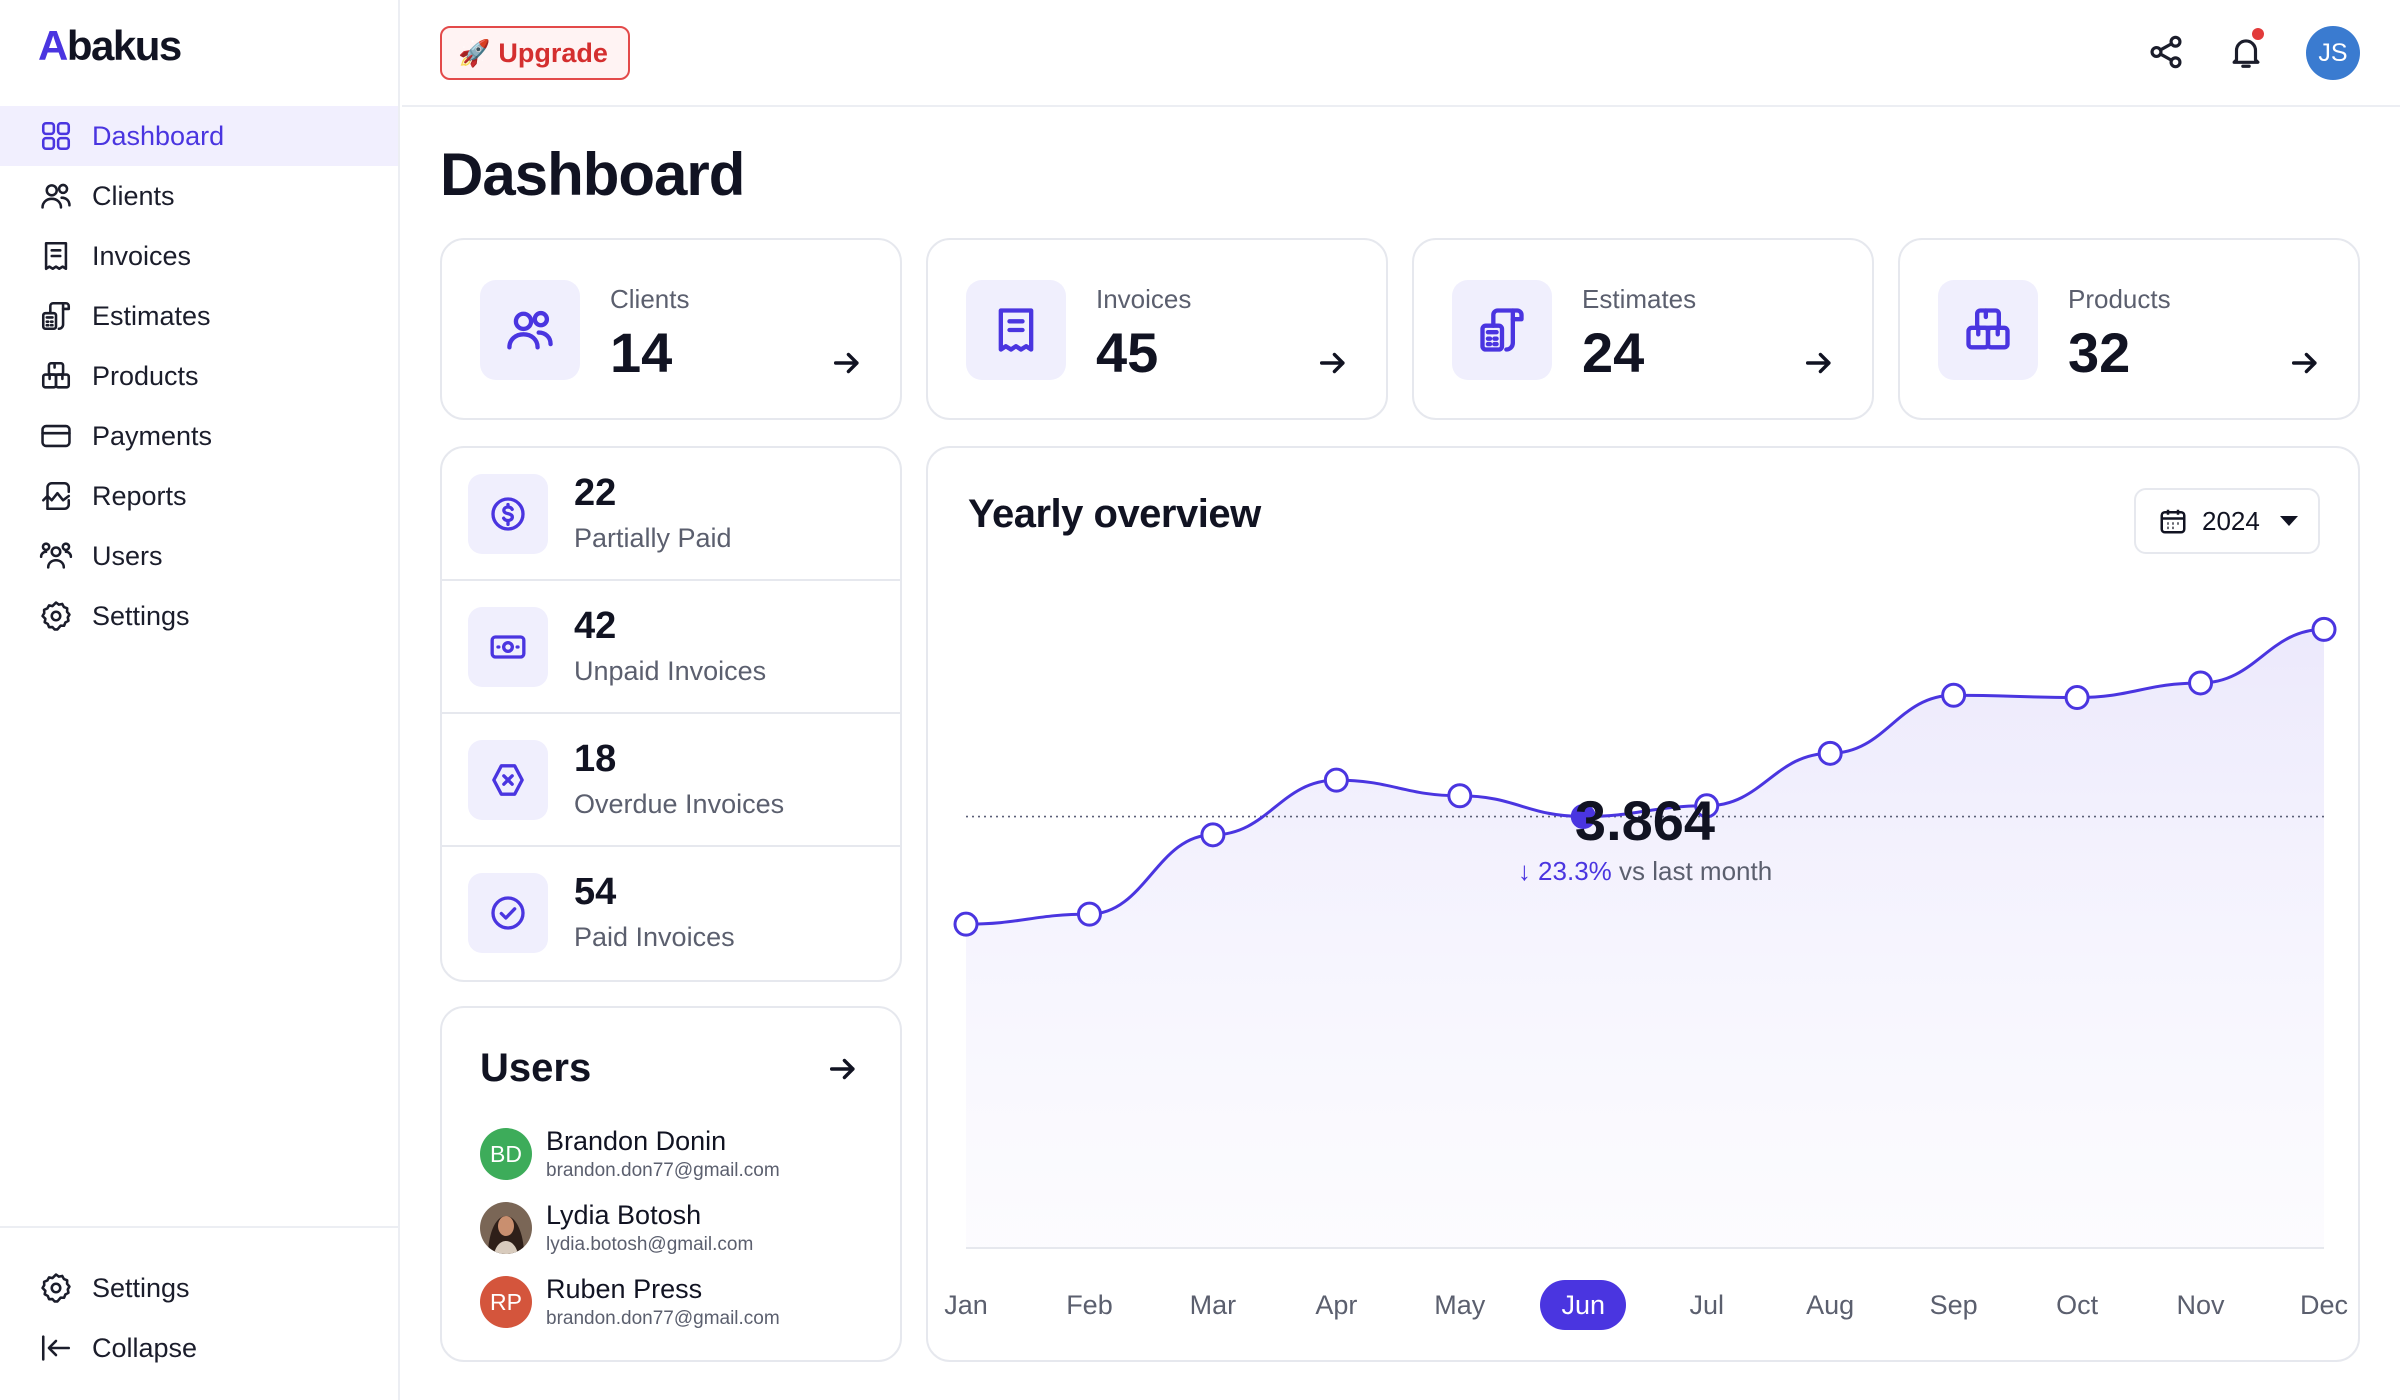 The height and width of the screenshot is (1400, 2400). I want to click on topbar: 🚀 Upgrade JS, so click(1401, 53).